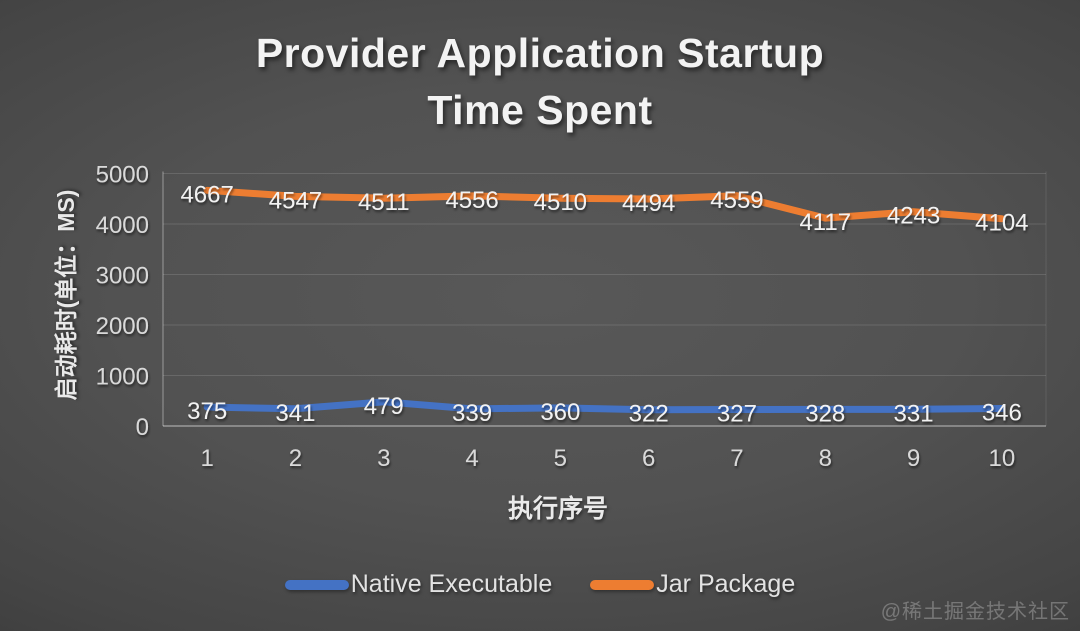 This screenshot has height=631, width=1080. Describe the element at coordinates (1001, 458) in the screenshot. I see `x-tick-label: 10` at that location.